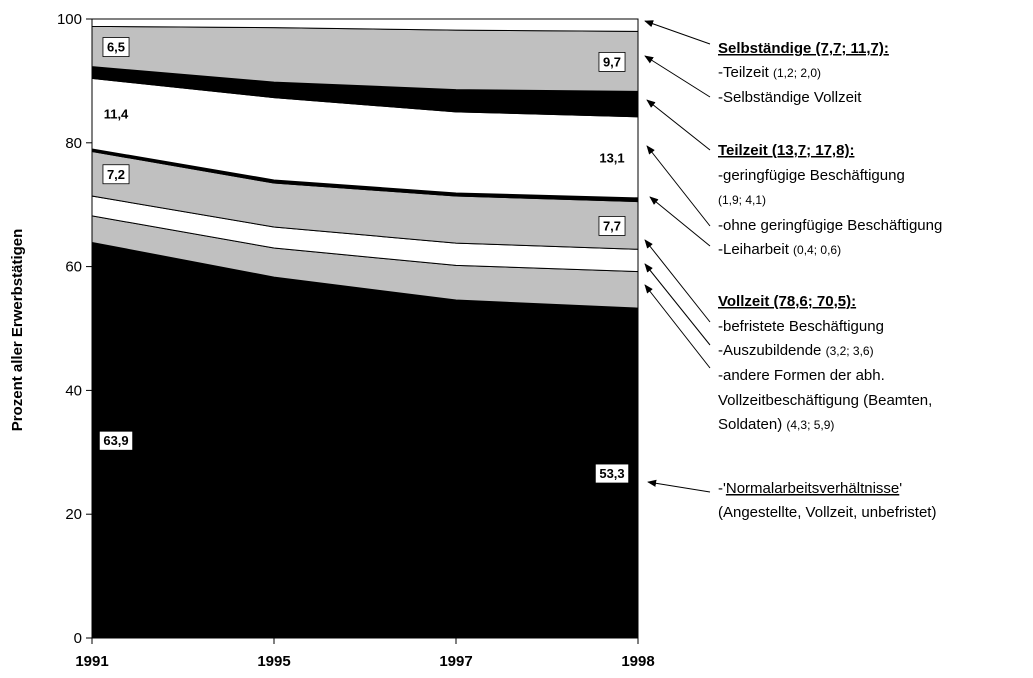  I want to click on annotation-segment: Teilzeit (13,7; 17,8):, so click(786, 150).